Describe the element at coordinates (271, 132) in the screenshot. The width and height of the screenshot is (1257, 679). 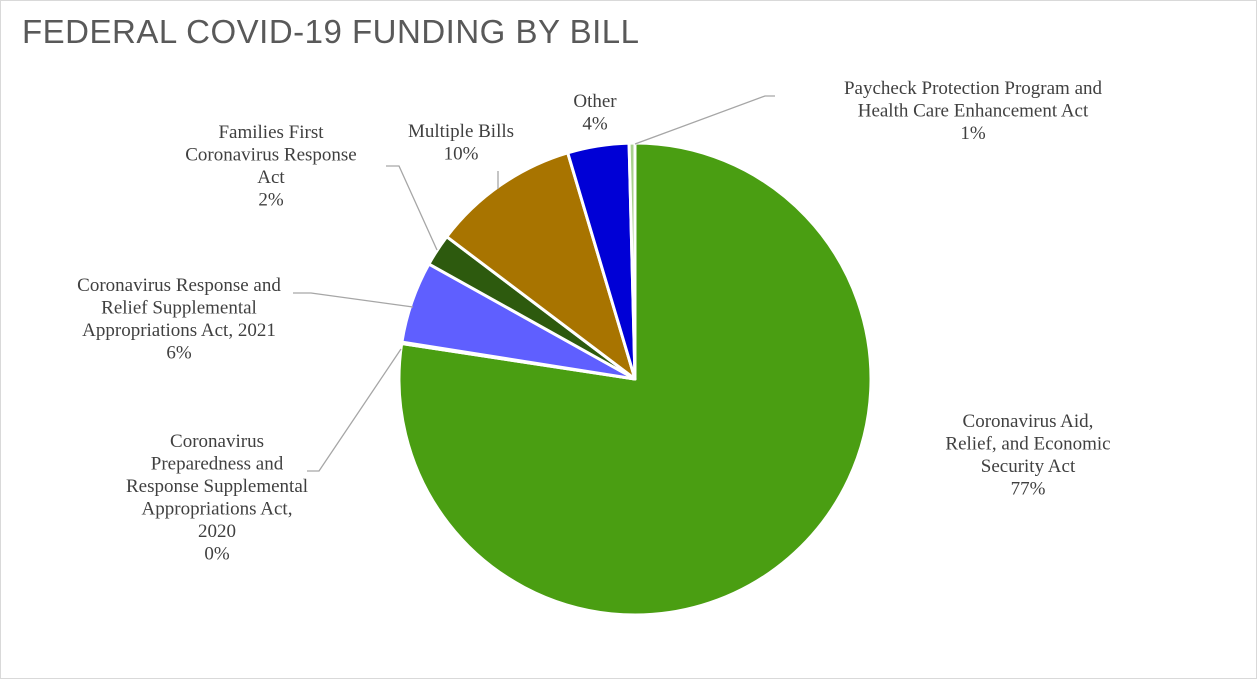
I see `slice-name-line: Families First` at that location.